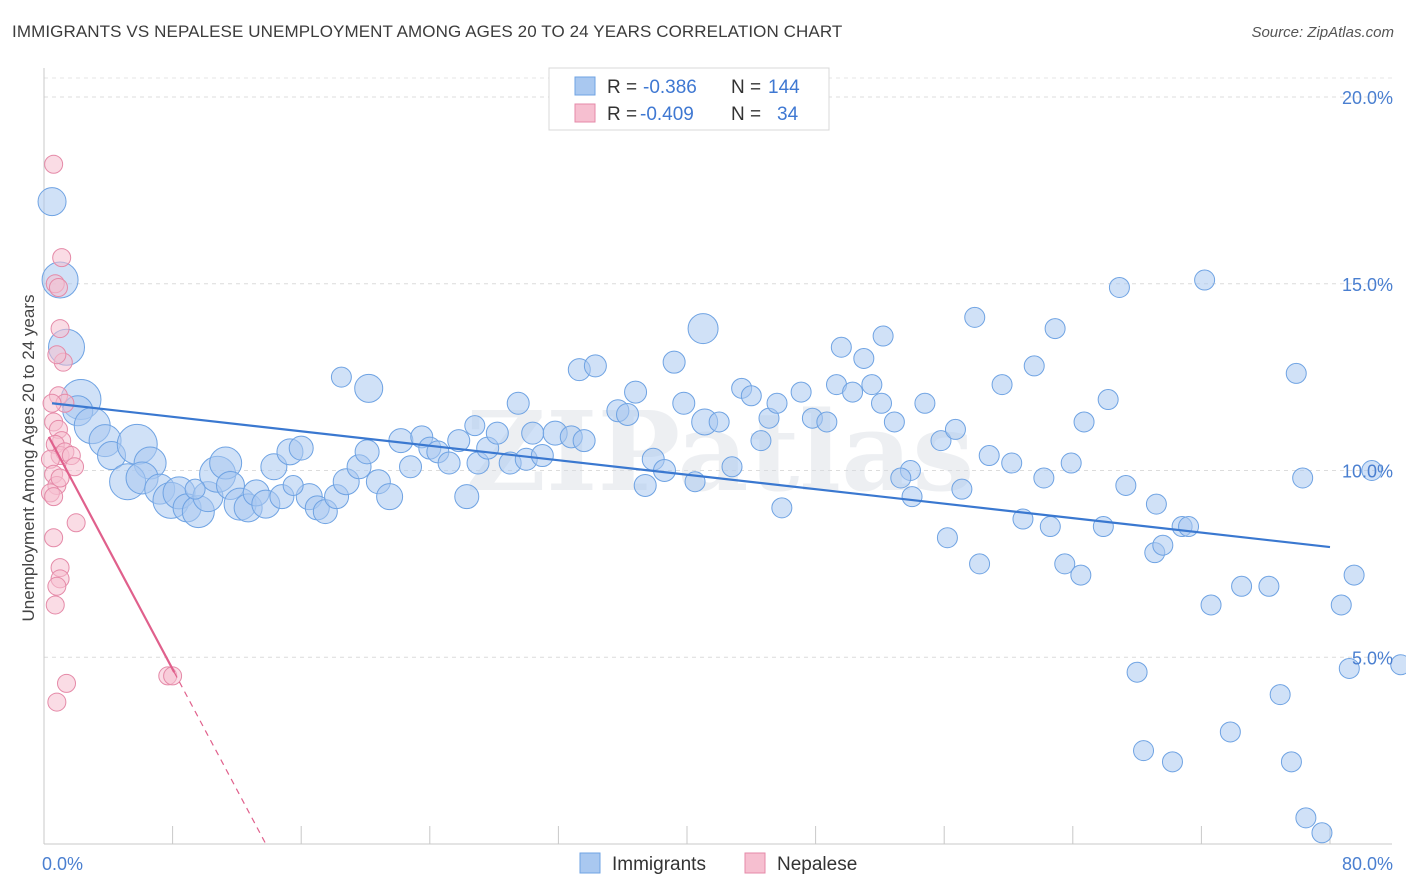 This screenshot has height=892, width=1406. What do you see at coordinates (667, 114) in the screenshot?
I see `legend-r-value-1: -0.409` at bounding box center [667, 114].